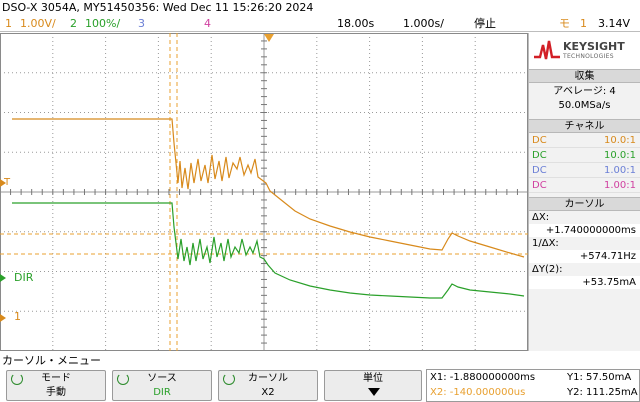  What do you see at coordinates (24, 277) in the screenshot?
I see `ch2-trace-label: DIR` at bounding box center [24, 277].